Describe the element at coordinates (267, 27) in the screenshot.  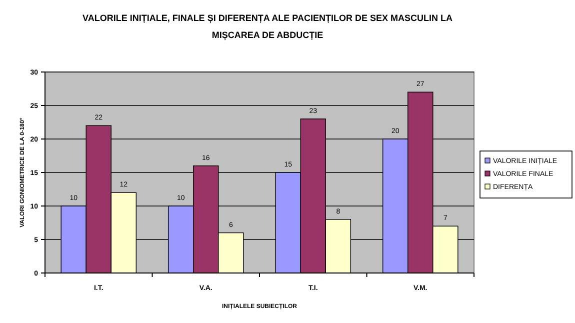
I see `chart-title: VALORILE INIȚIALE, FINALE ȘI DIFERENȚA ALE PACIENȚILOR DE SEX MASCULIN LA MIȘCAREA DE ABDUCȚIE` at that location.